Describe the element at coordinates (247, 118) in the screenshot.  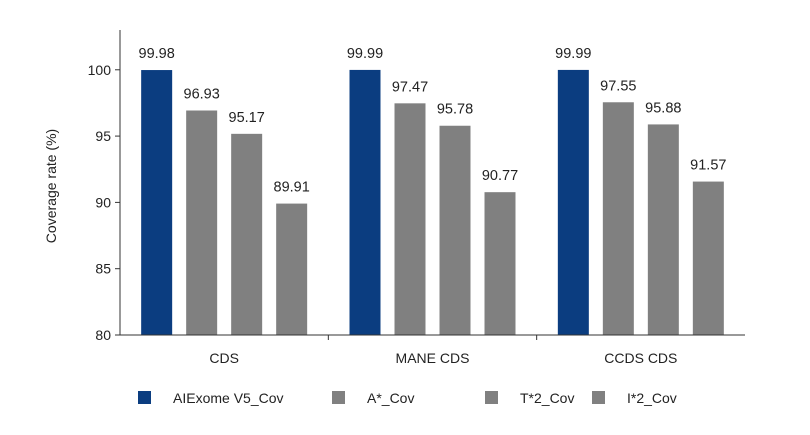
I see `data-label: 95.17` at that location.